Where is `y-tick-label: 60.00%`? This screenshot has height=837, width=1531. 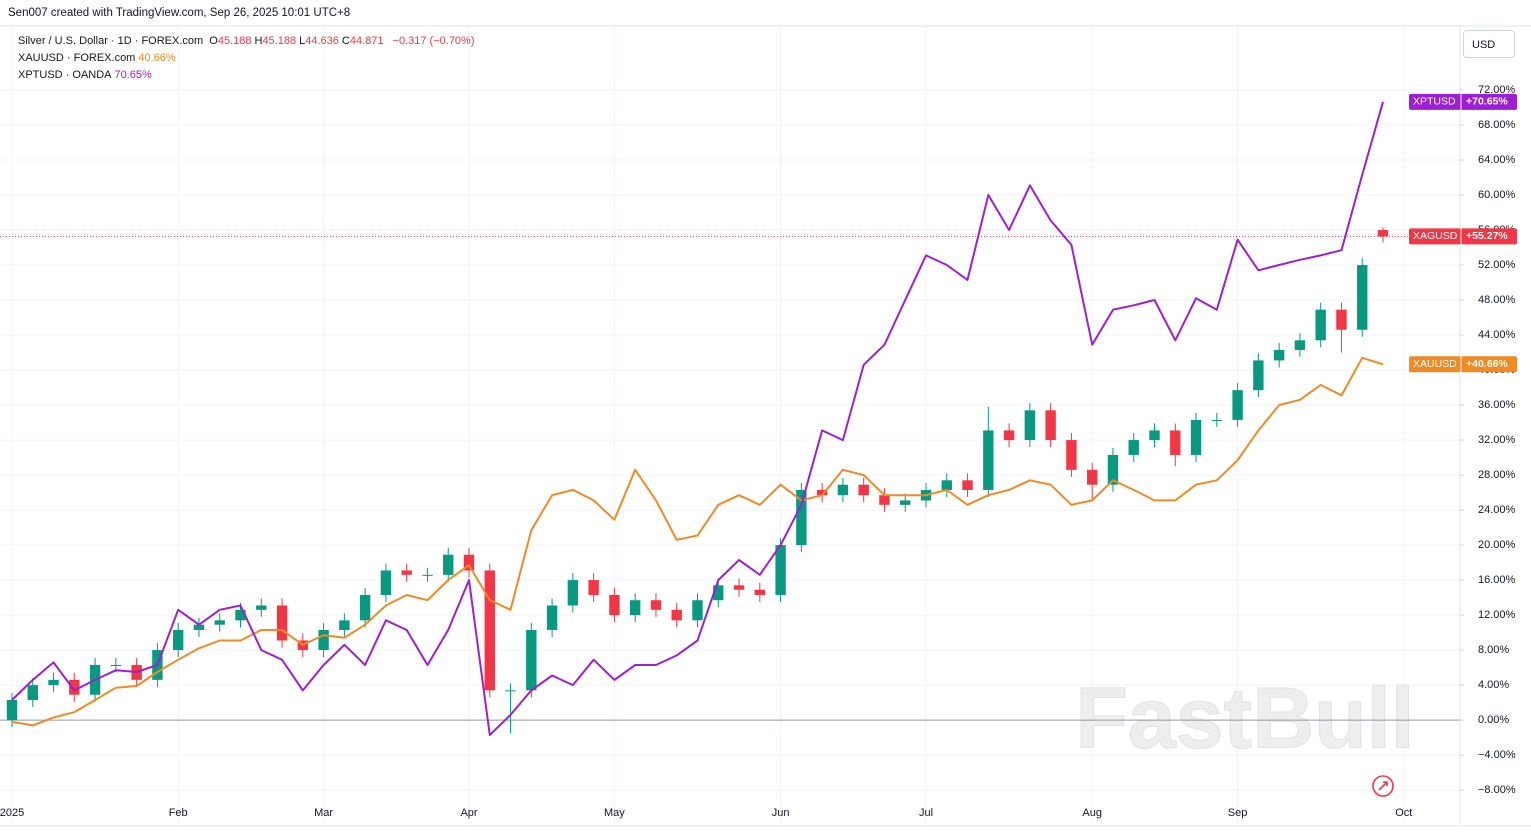 y-tick-label: 60.00% is located at coordinates (1497, 195).